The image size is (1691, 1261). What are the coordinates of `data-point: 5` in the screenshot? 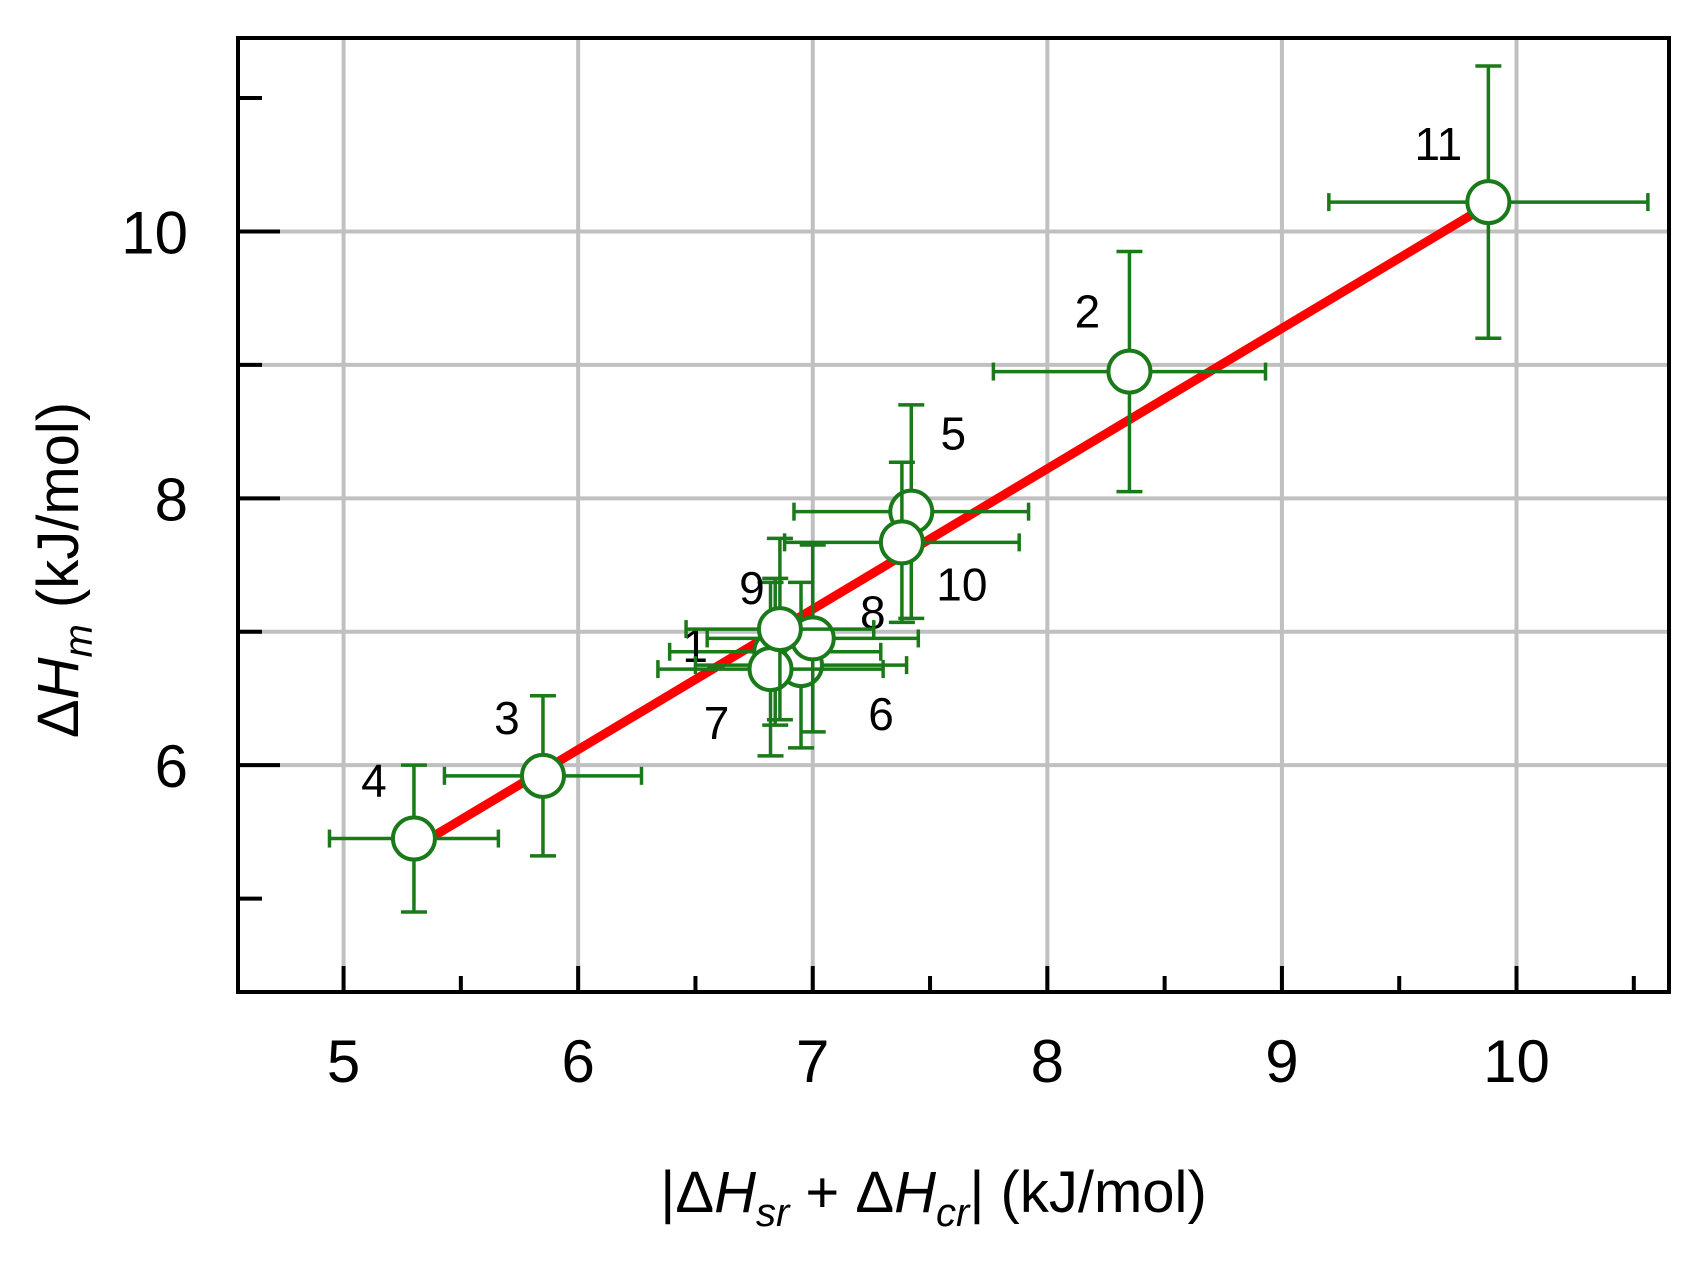 It's located at (911, 512).